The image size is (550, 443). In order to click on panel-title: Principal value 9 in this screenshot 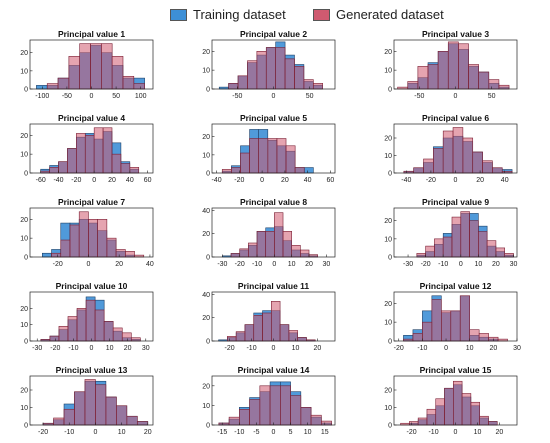, I will do `click(455, 202)`.